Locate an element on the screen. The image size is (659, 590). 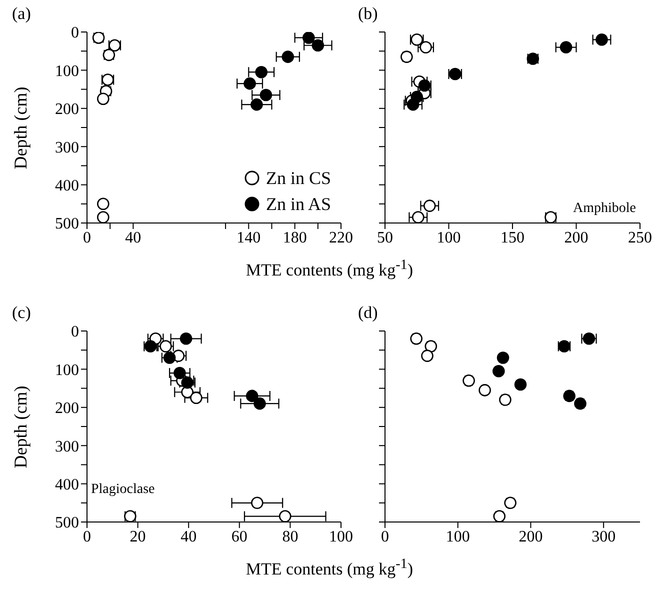
x-tick-label: 60 is located at coordinates (239, 537).